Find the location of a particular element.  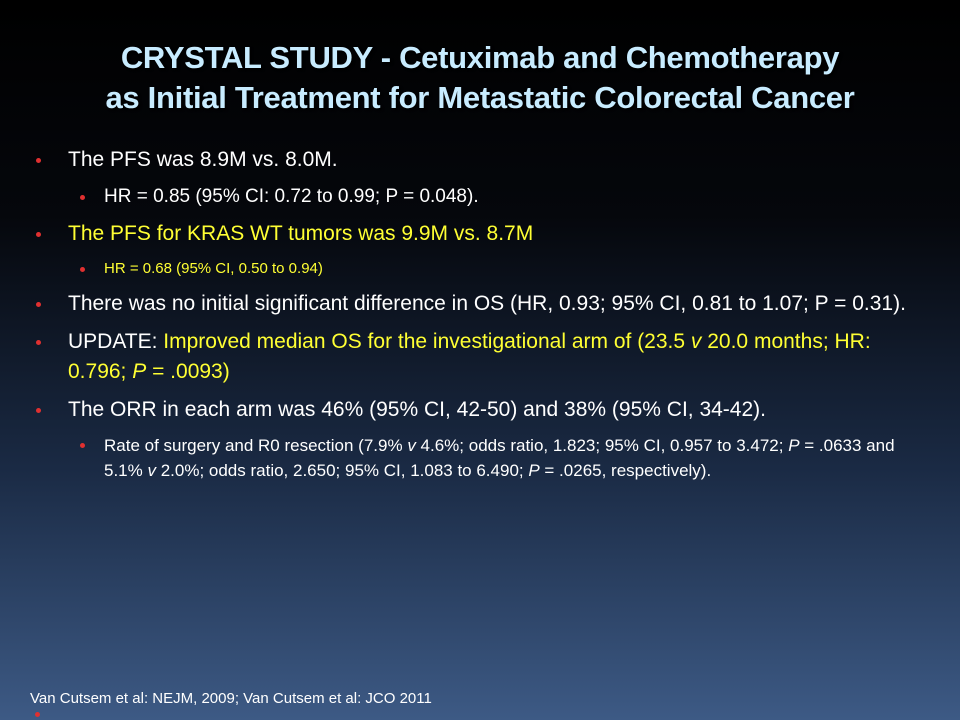

bullet-pfs: The PFS was 8.9M vs. 8.0M. is located at coordinates (480, 160).